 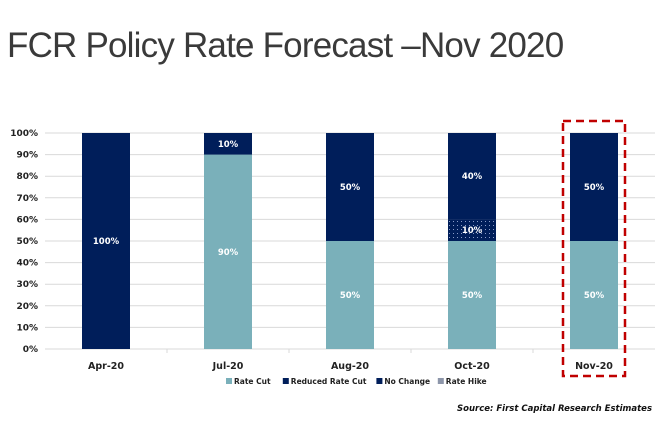 I want to click on bar-segment-reduced-rate-cut, so click(x=472, y=230).